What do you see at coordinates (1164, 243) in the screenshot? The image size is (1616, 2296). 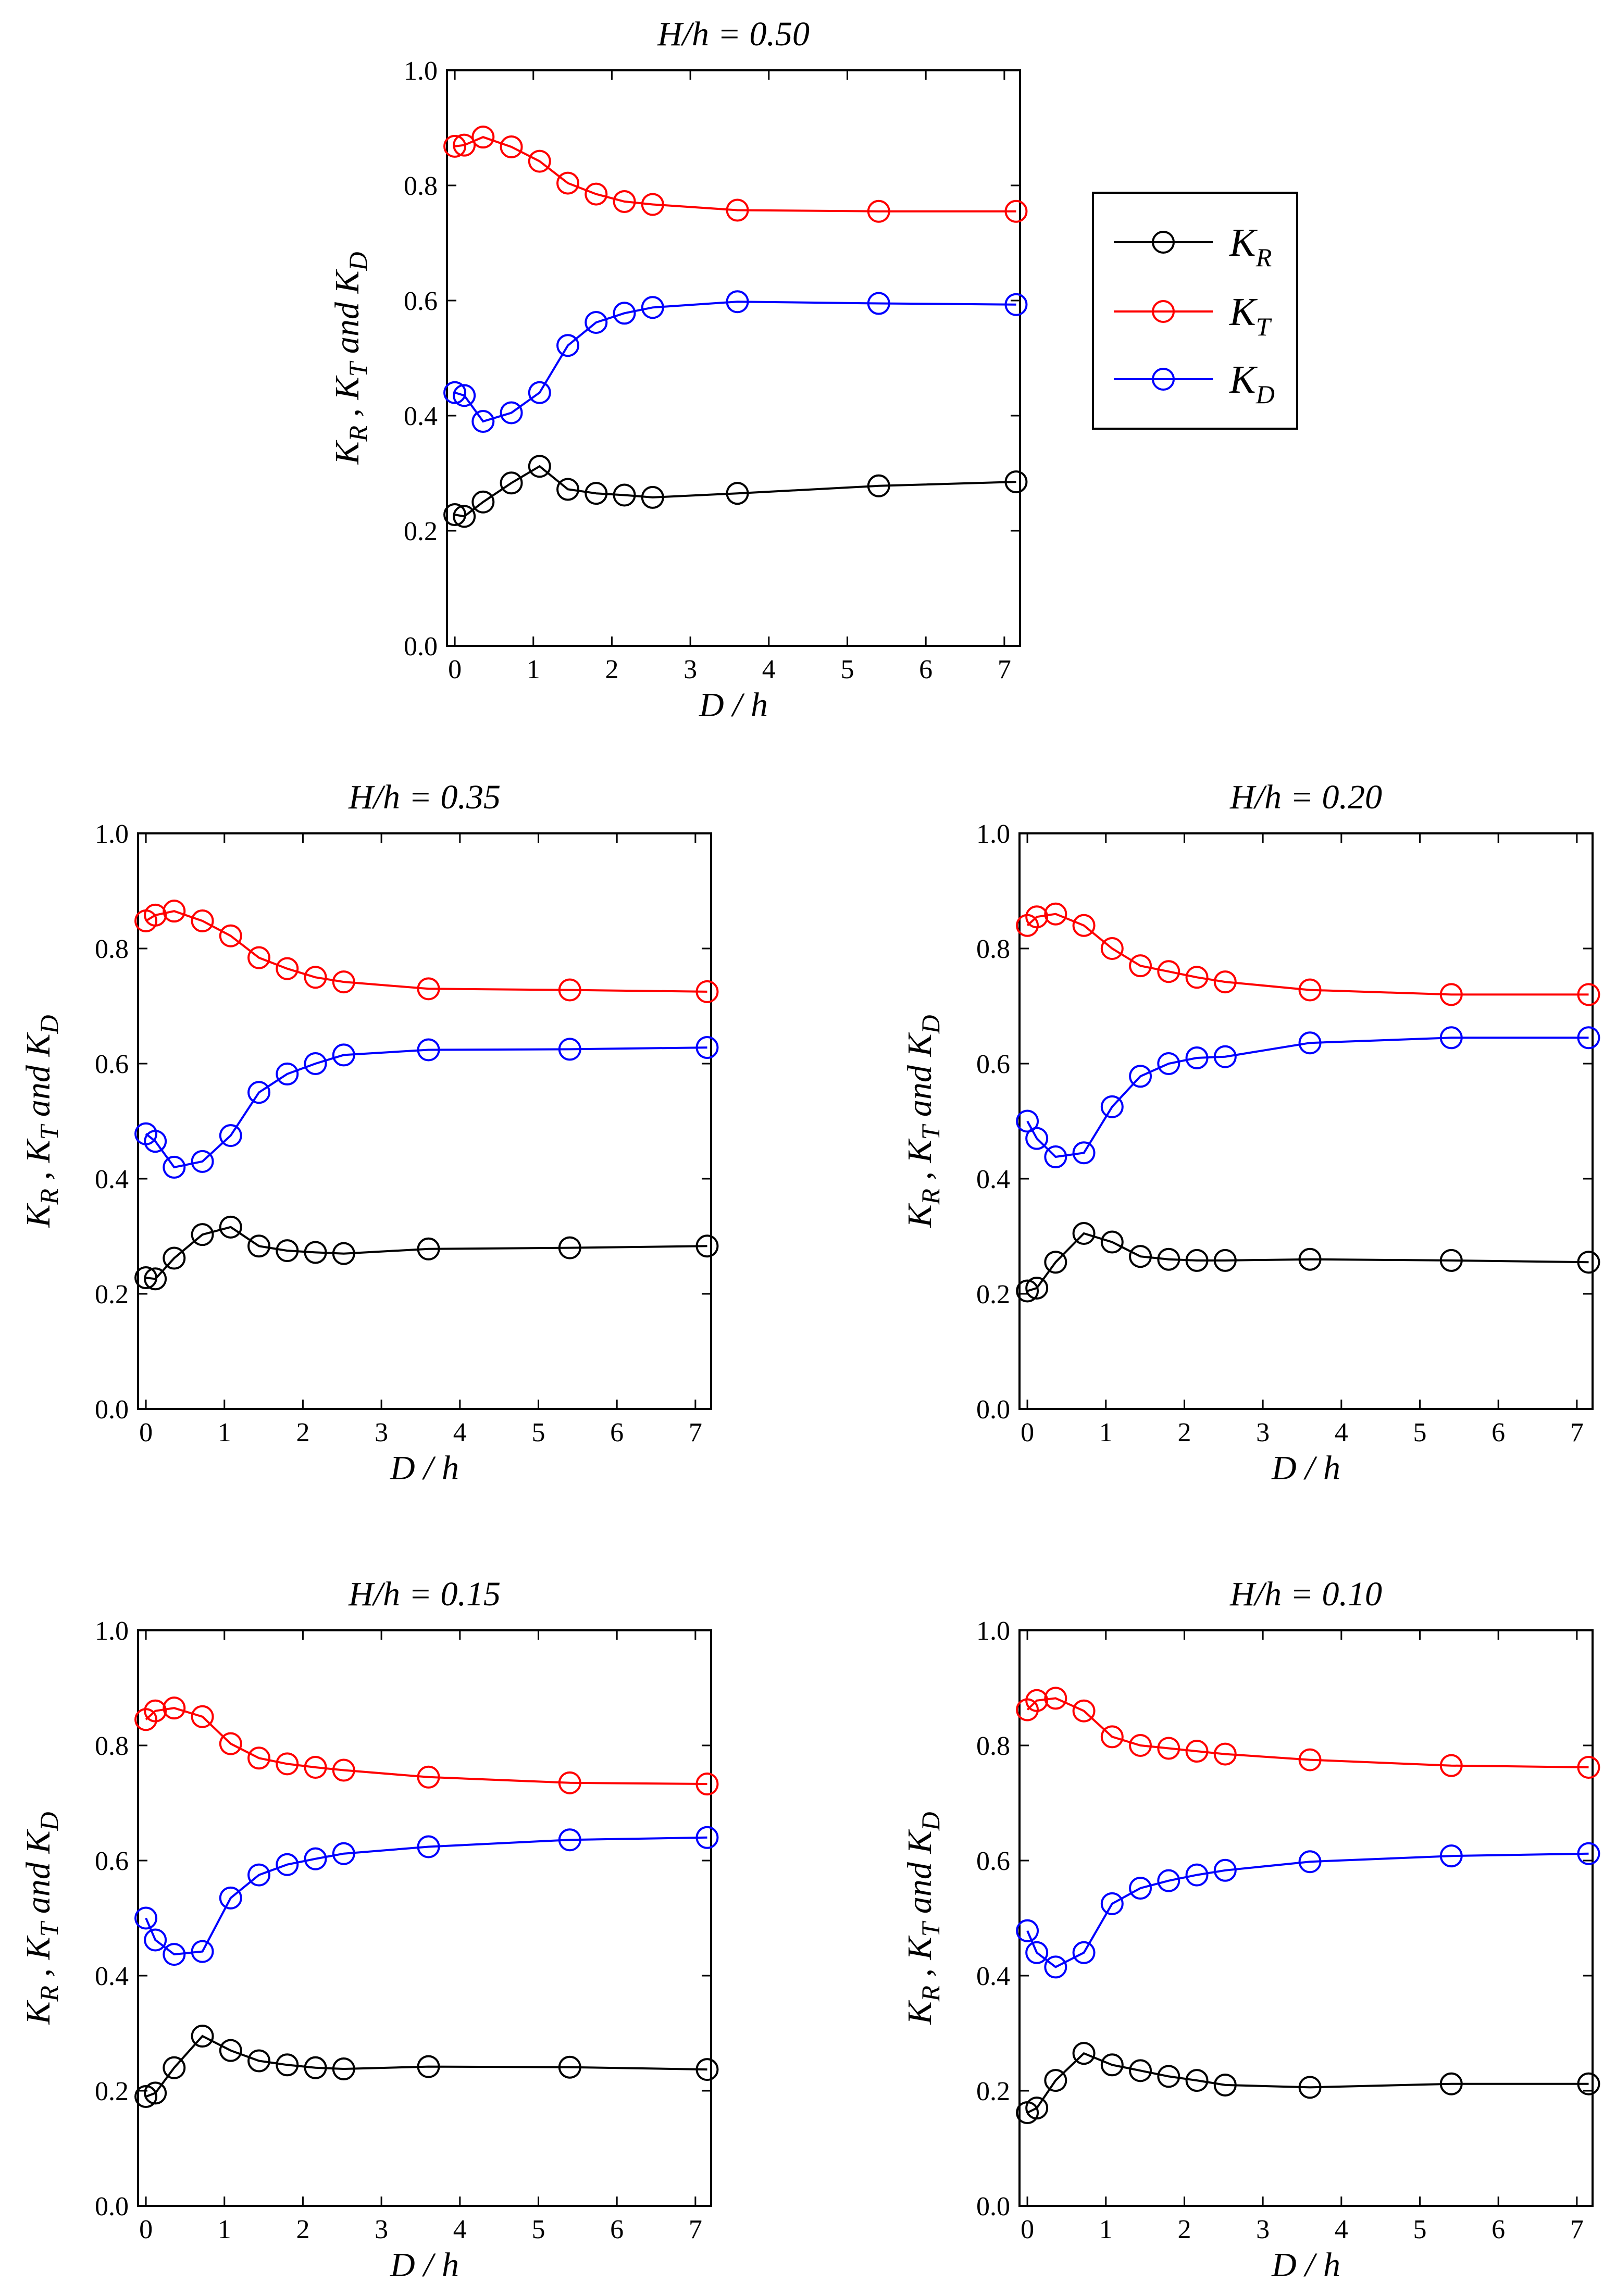 I see `legend-marker-kr` at bounding box center [1164, 243].